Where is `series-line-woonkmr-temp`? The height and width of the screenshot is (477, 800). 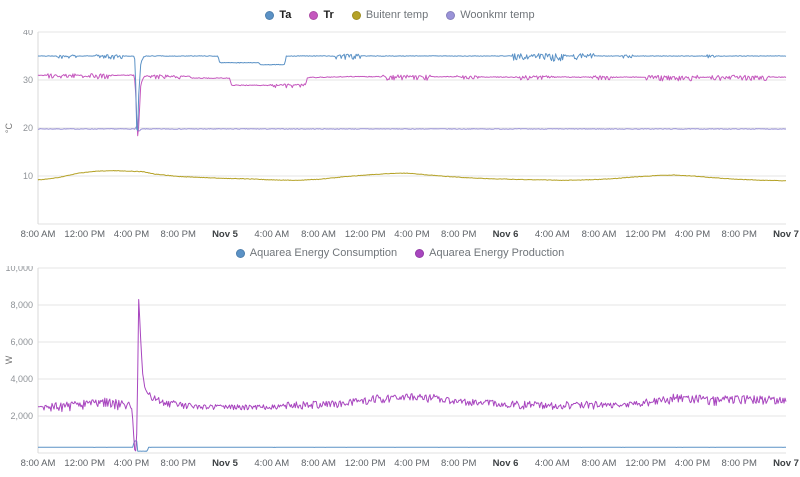
series-line-woonkmr-temp is located at coordinates (412, 128).